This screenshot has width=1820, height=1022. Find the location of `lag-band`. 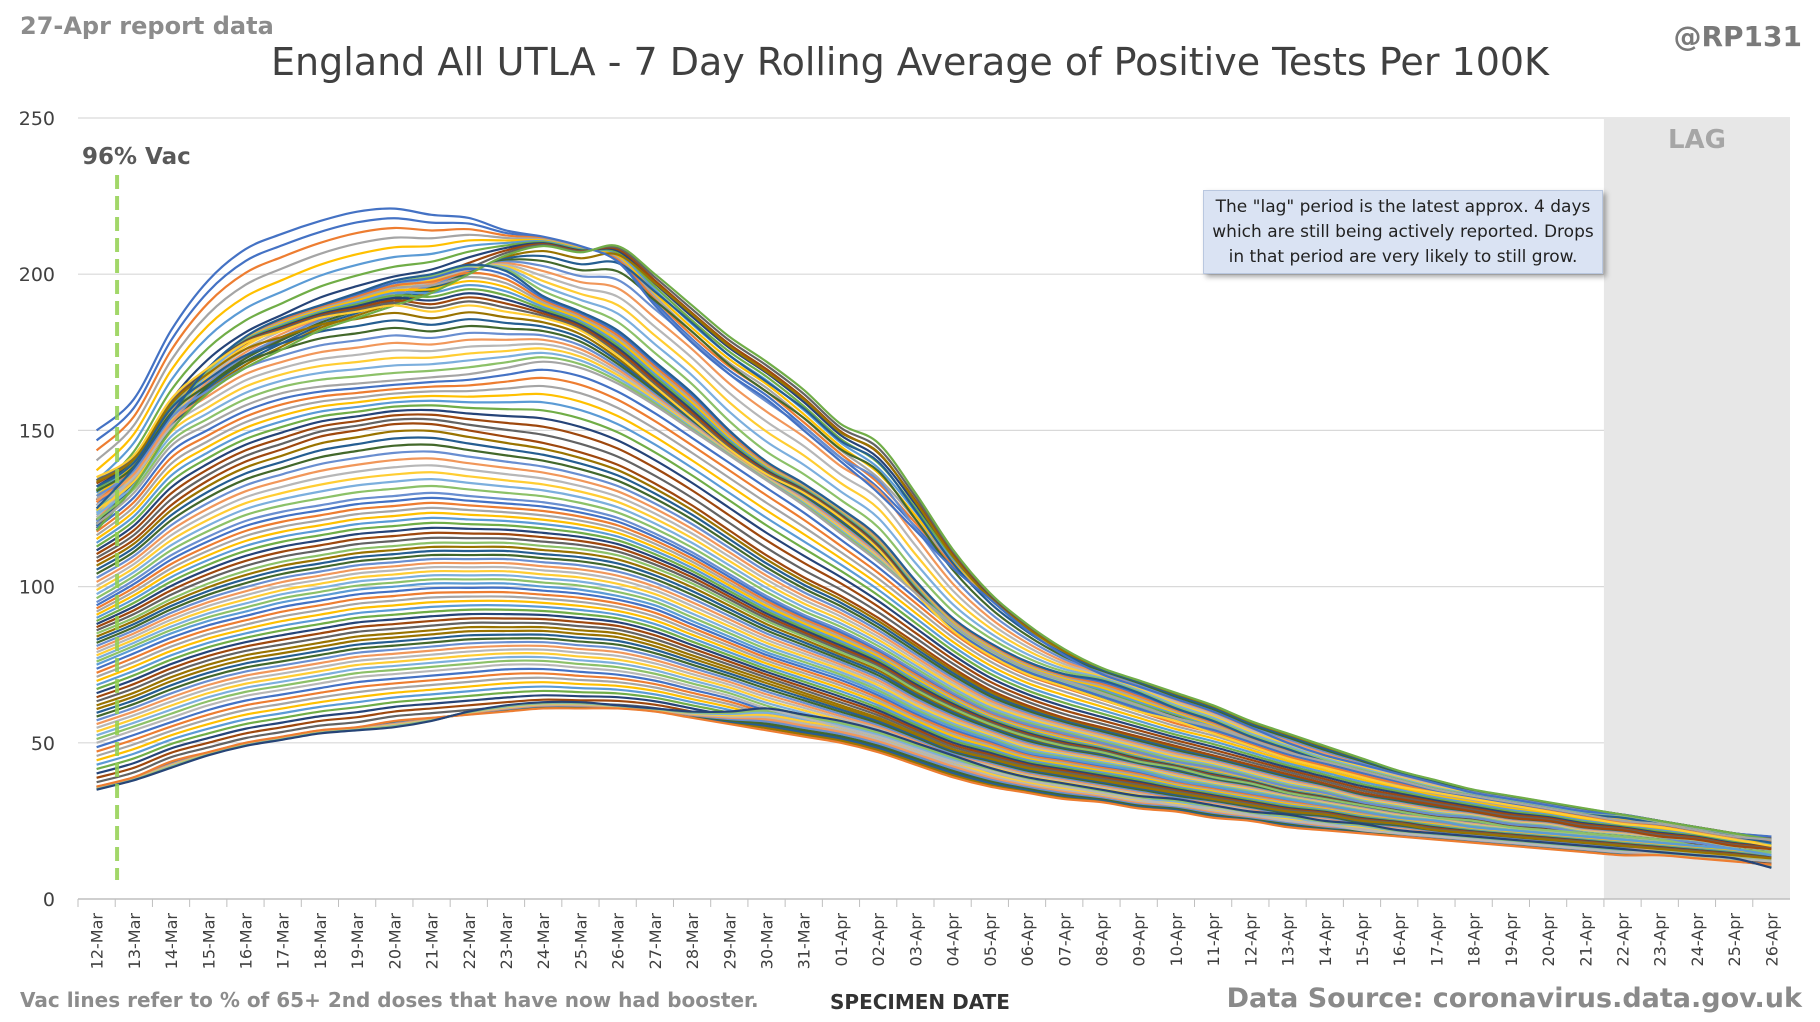

lag-band is located at coordinates (1696, 508).